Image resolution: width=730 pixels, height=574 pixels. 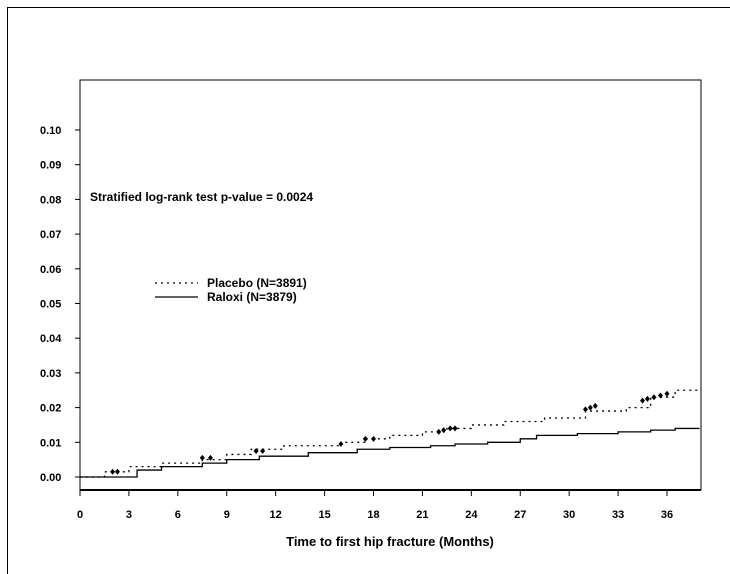 What do you see at coordinates (373, 515) in the screenshot?
I see `x-tick-label: 18` at bounding box center [373, 515].